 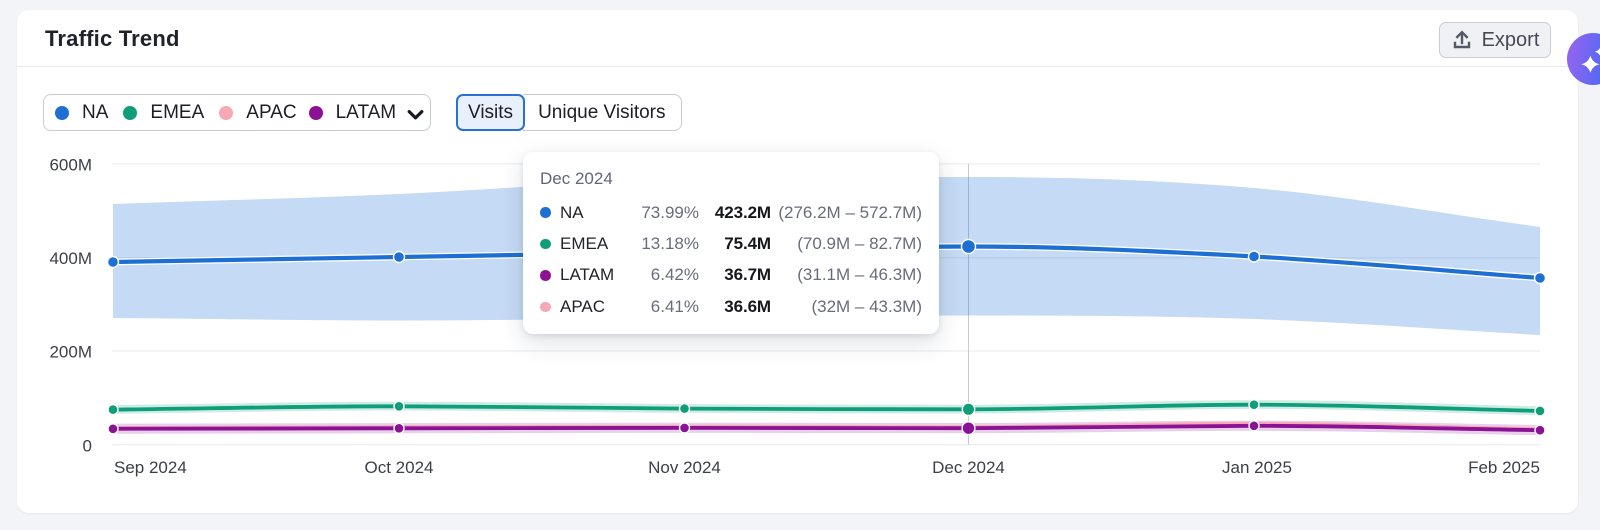 I want to click on svg-text: Jan 2025, so click(x=1257, y=467).